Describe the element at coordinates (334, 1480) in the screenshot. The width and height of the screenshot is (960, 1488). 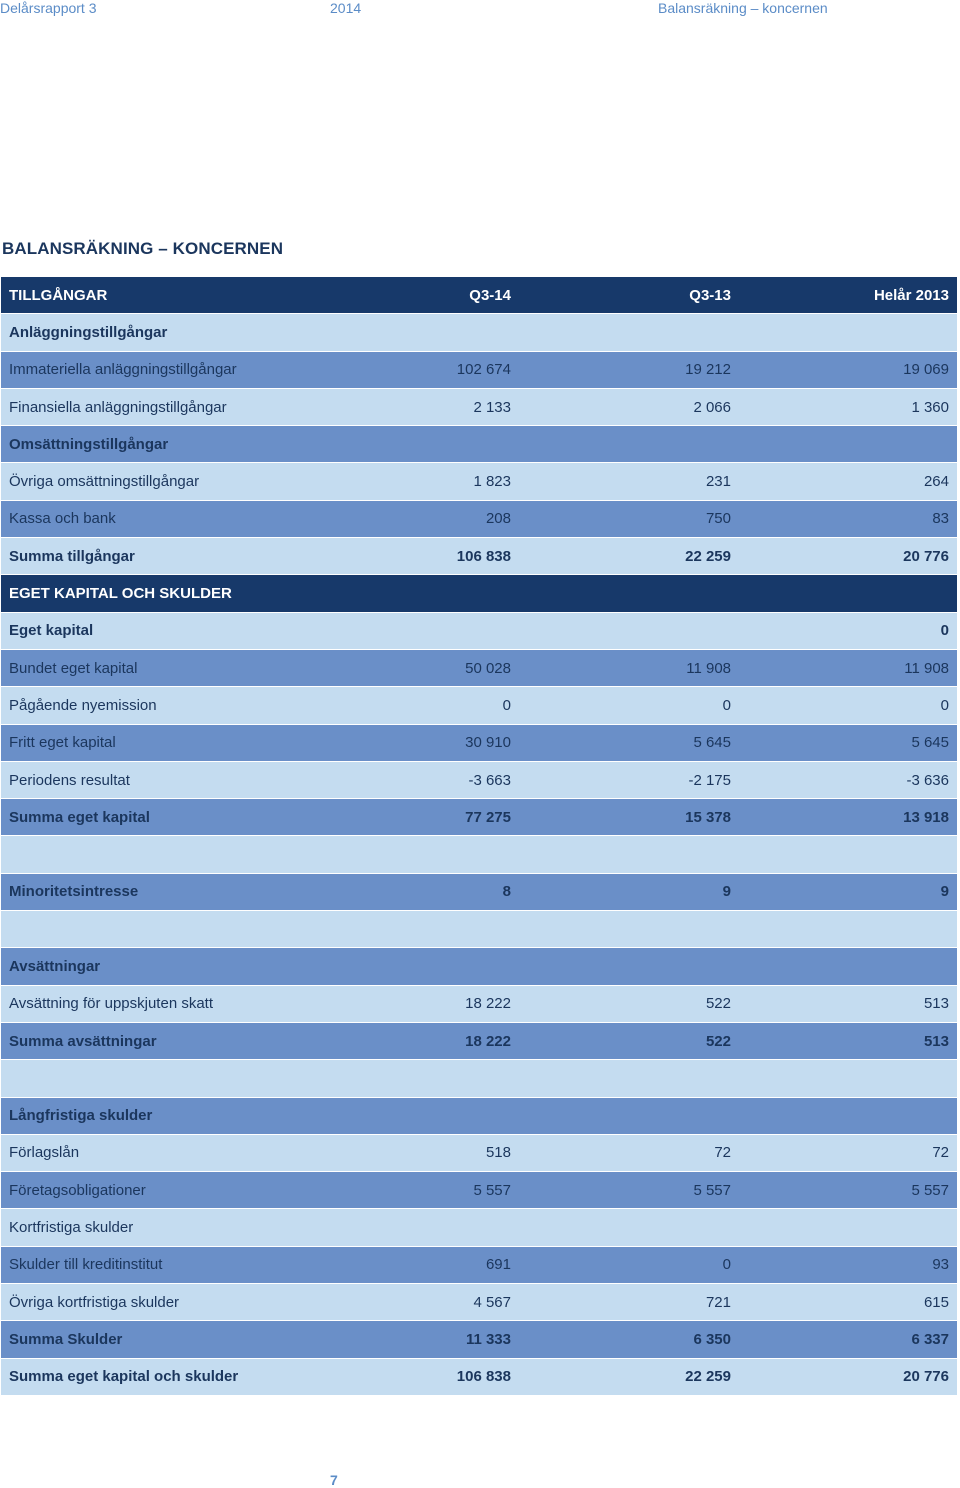
I see `page-number: 7` at that location.